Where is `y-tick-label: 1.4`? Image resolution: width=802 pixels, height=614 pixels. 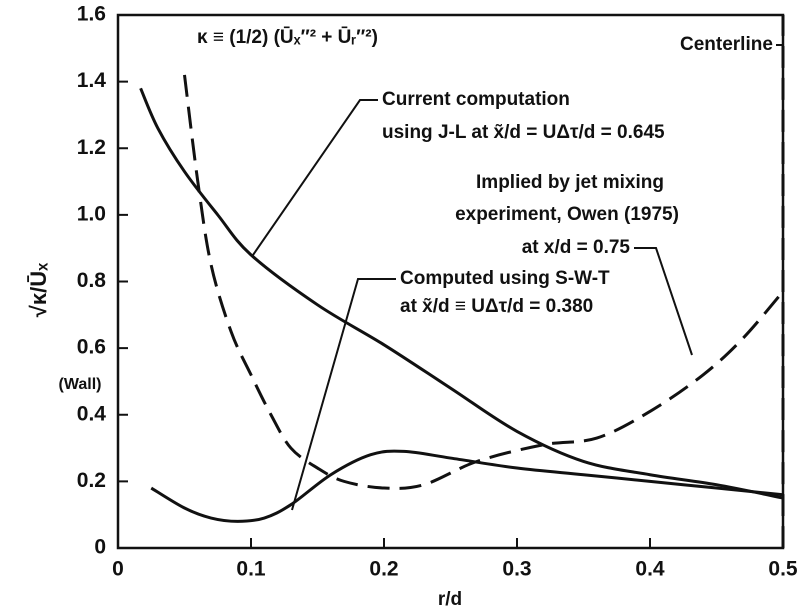 y-tick-label: 1.4 is located at coordinates (92, 80).